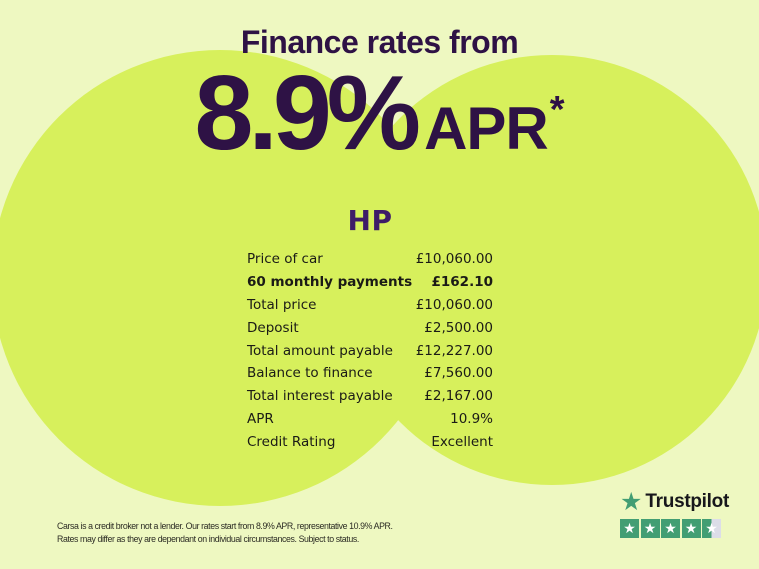  I want to click on row-label: Price of car, so click(285, 259).